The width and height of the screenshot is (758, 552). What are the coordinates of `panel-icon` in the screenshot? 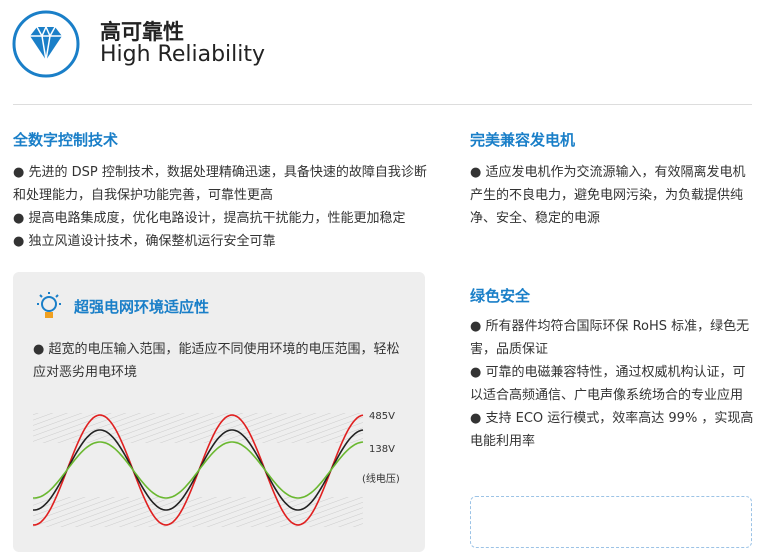 It's located at (49, 305).